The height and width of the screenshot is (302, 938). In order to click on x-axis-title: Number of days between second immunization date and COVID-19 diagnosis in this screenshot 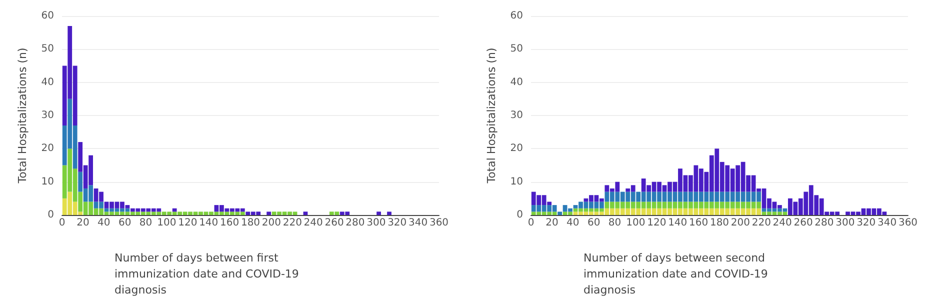, I will do `click(678, 274)`.